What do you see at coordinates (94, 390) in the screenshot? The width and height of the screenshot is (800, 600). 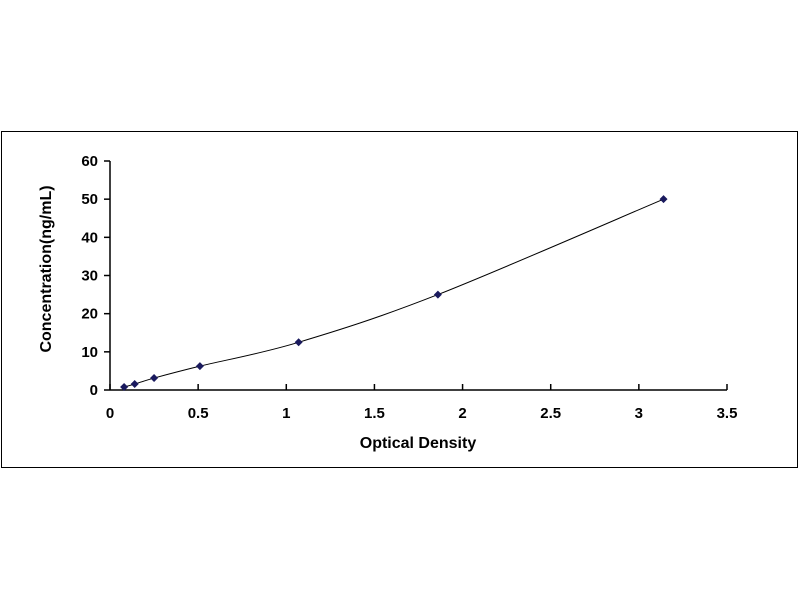 I see `y-tick-label: 0` at bounding box center [94, 390].